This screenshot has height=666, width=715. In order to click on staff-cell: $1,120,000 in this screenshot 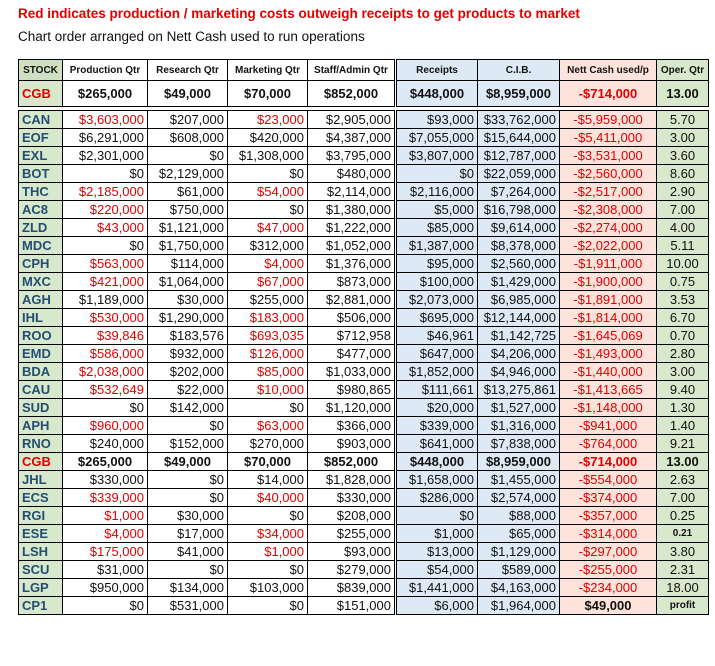, I will do `click(351, 407)`.